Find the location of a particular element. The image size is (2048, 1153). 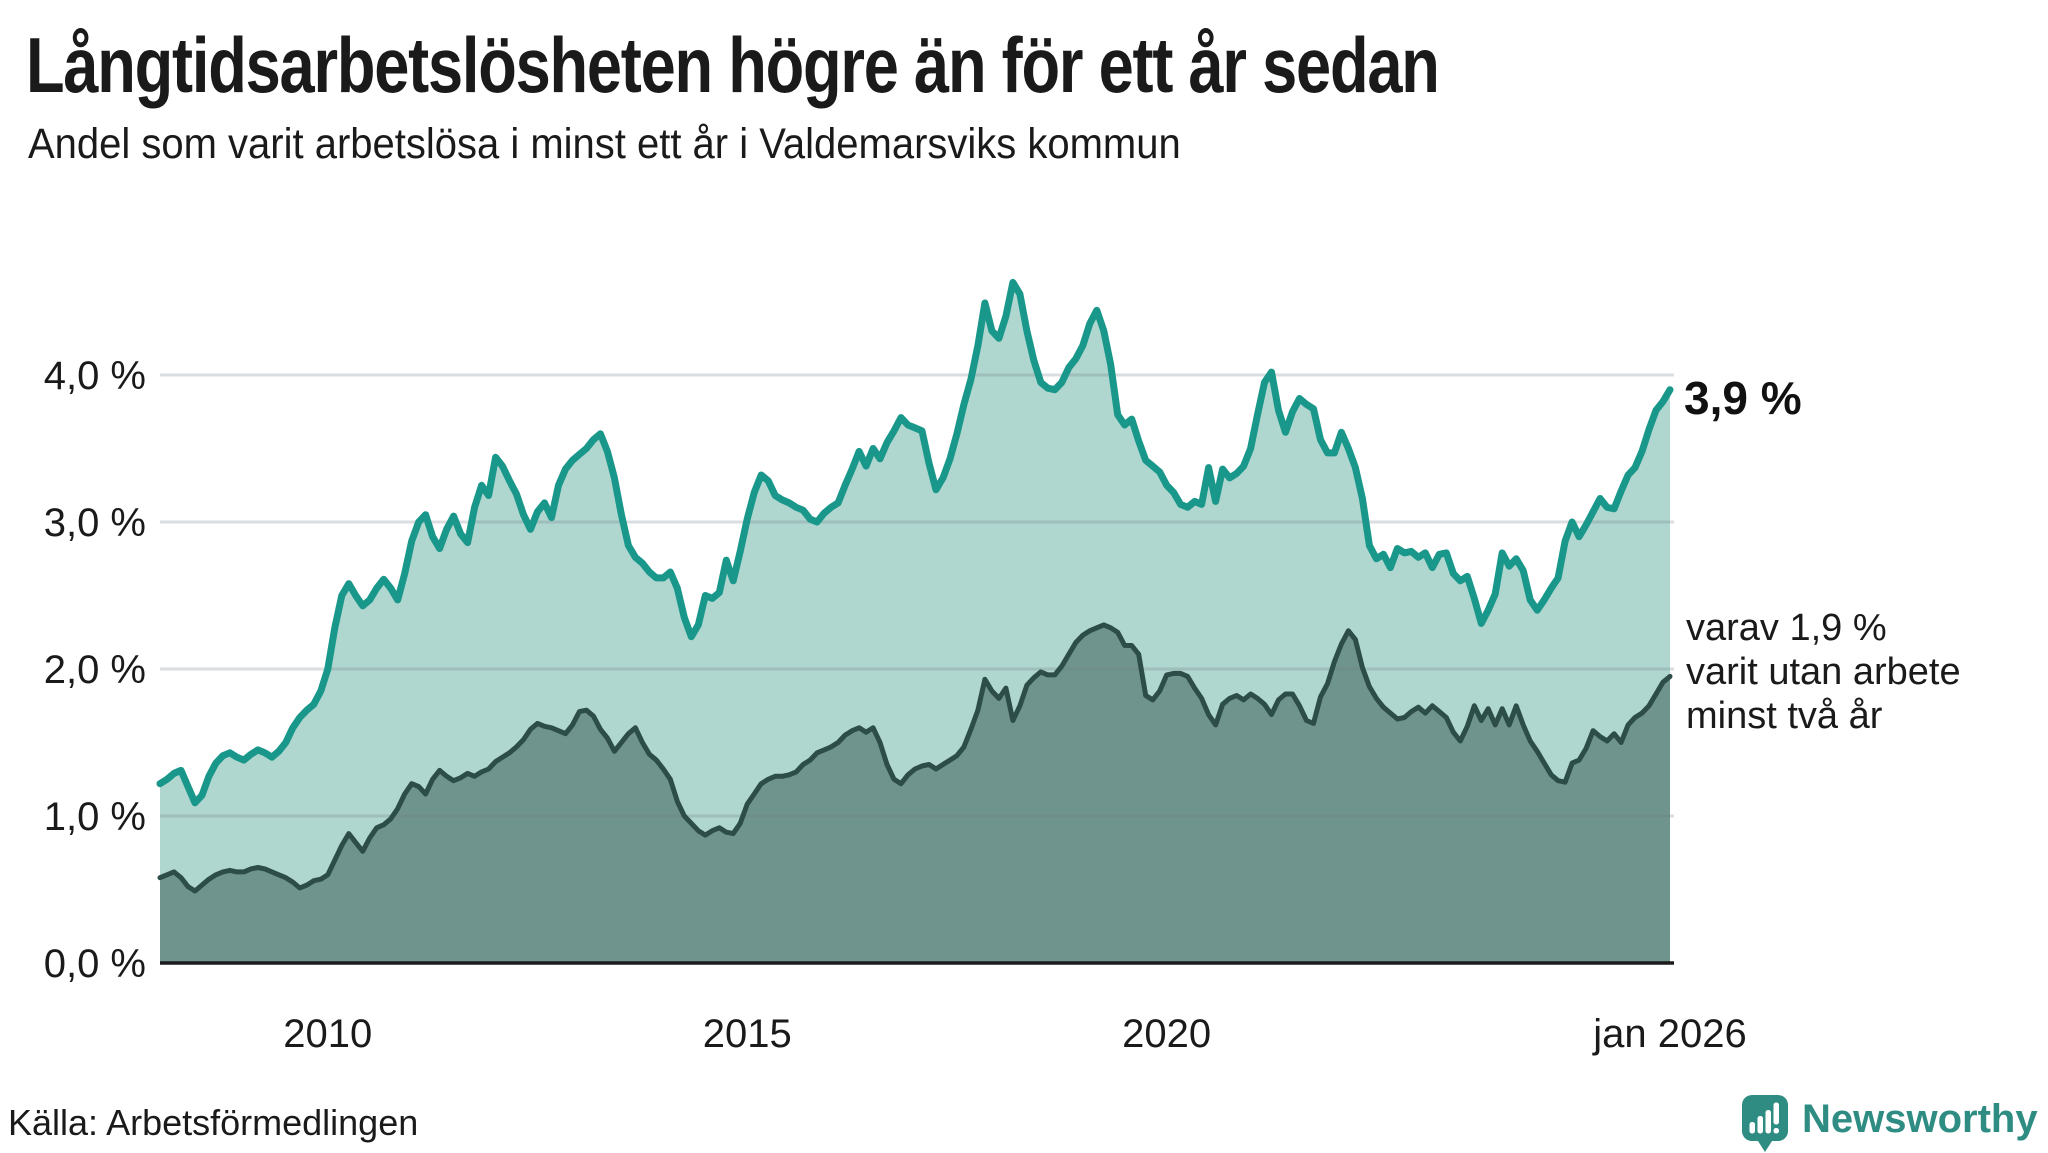

newsworthy-logo-text: Newsworthy is located at coordinates (1920, 1119).